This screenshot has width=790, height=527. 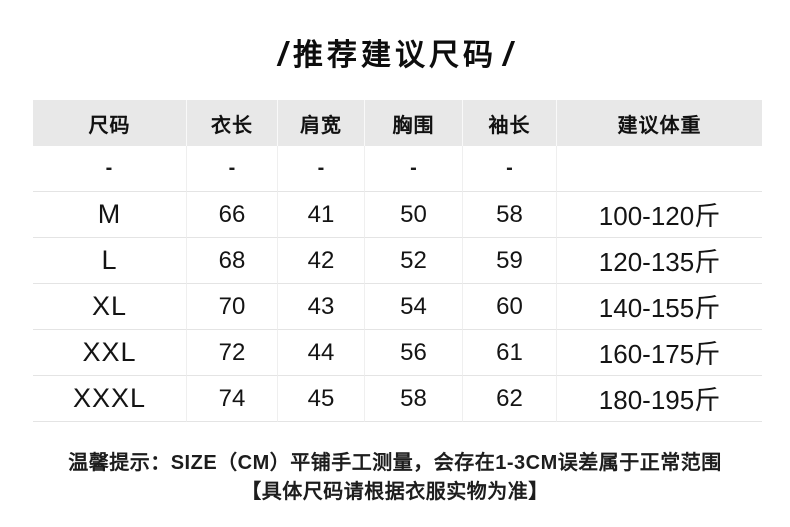 What do you see at coordinates (282, 53) in the screenshot?
I see `title-slash-left: /` at bounding box center [282, 53].